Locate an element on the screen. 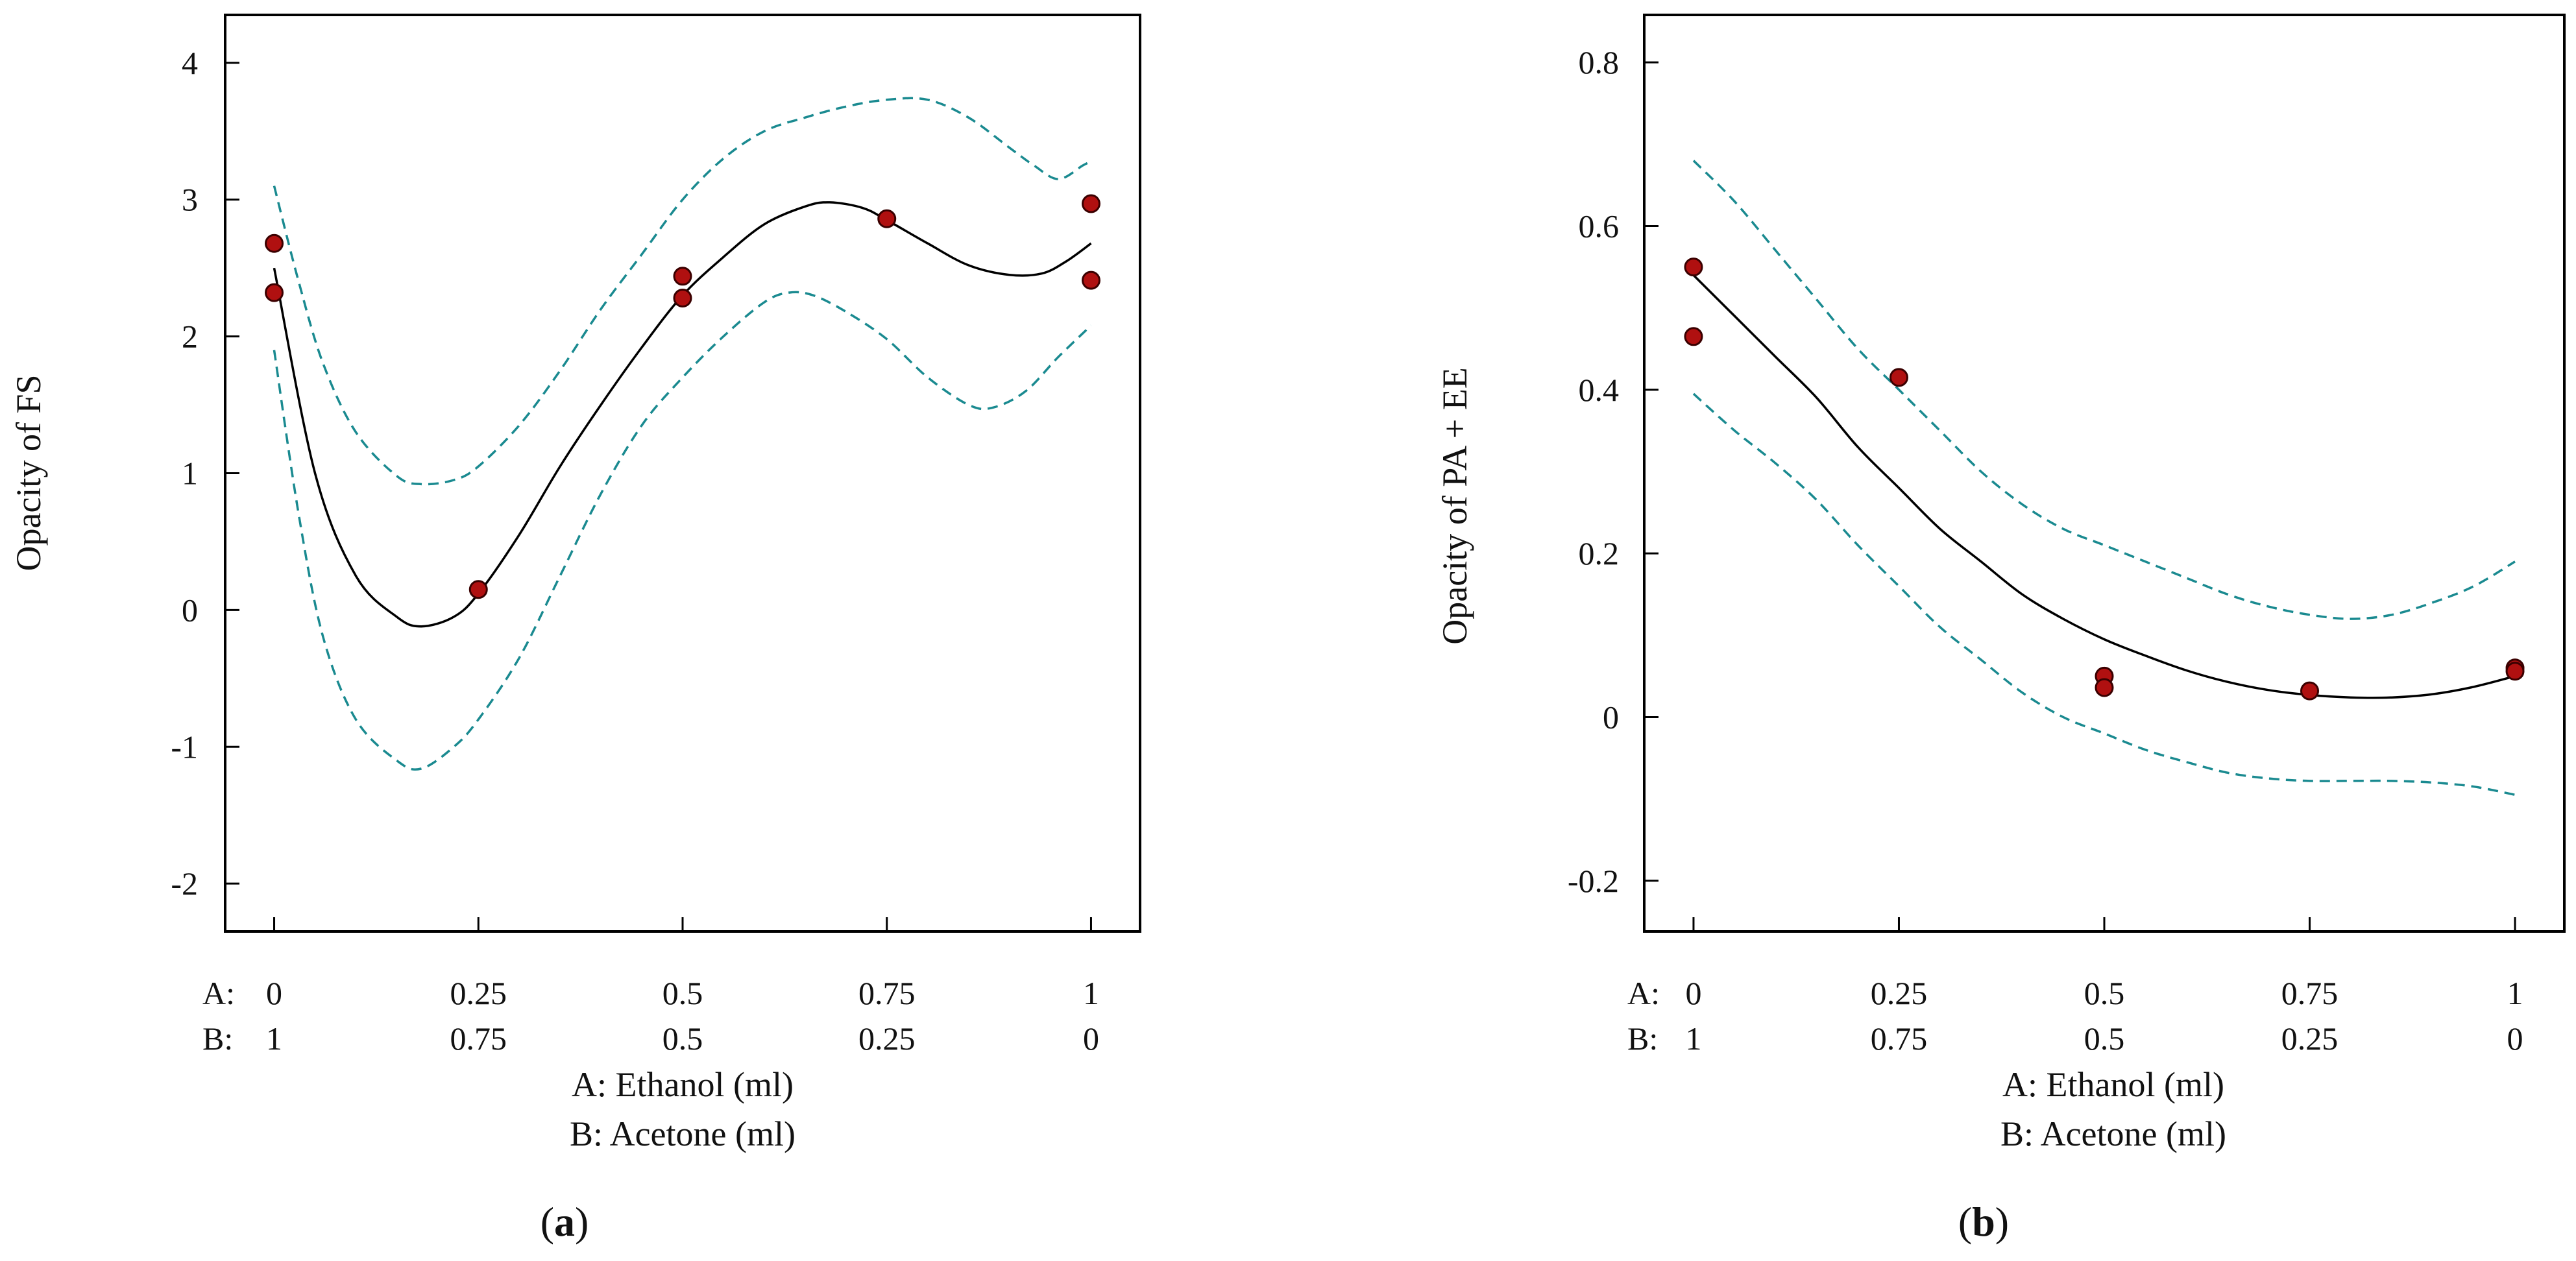  panel-caption-a: (a) is located at coordinates (565, 1222).